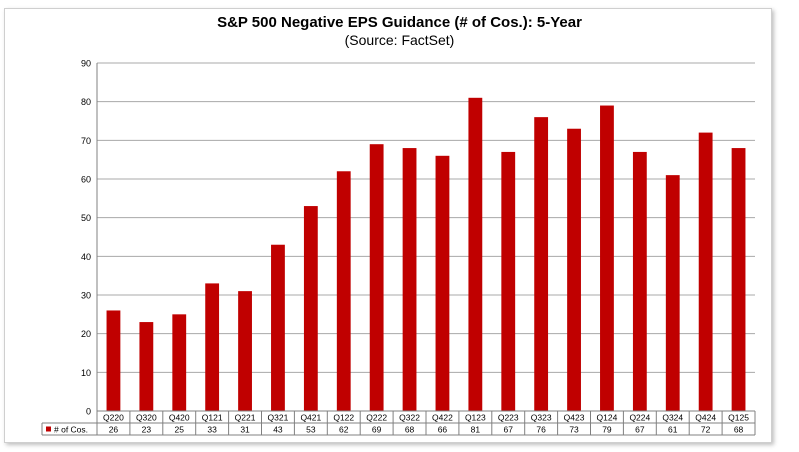 This screenshot has height=452, width=799. What do you see at coordinates (86, 102) in the screenshot?
I see `y-tick-label: 80` at bounding box center [86, 102].